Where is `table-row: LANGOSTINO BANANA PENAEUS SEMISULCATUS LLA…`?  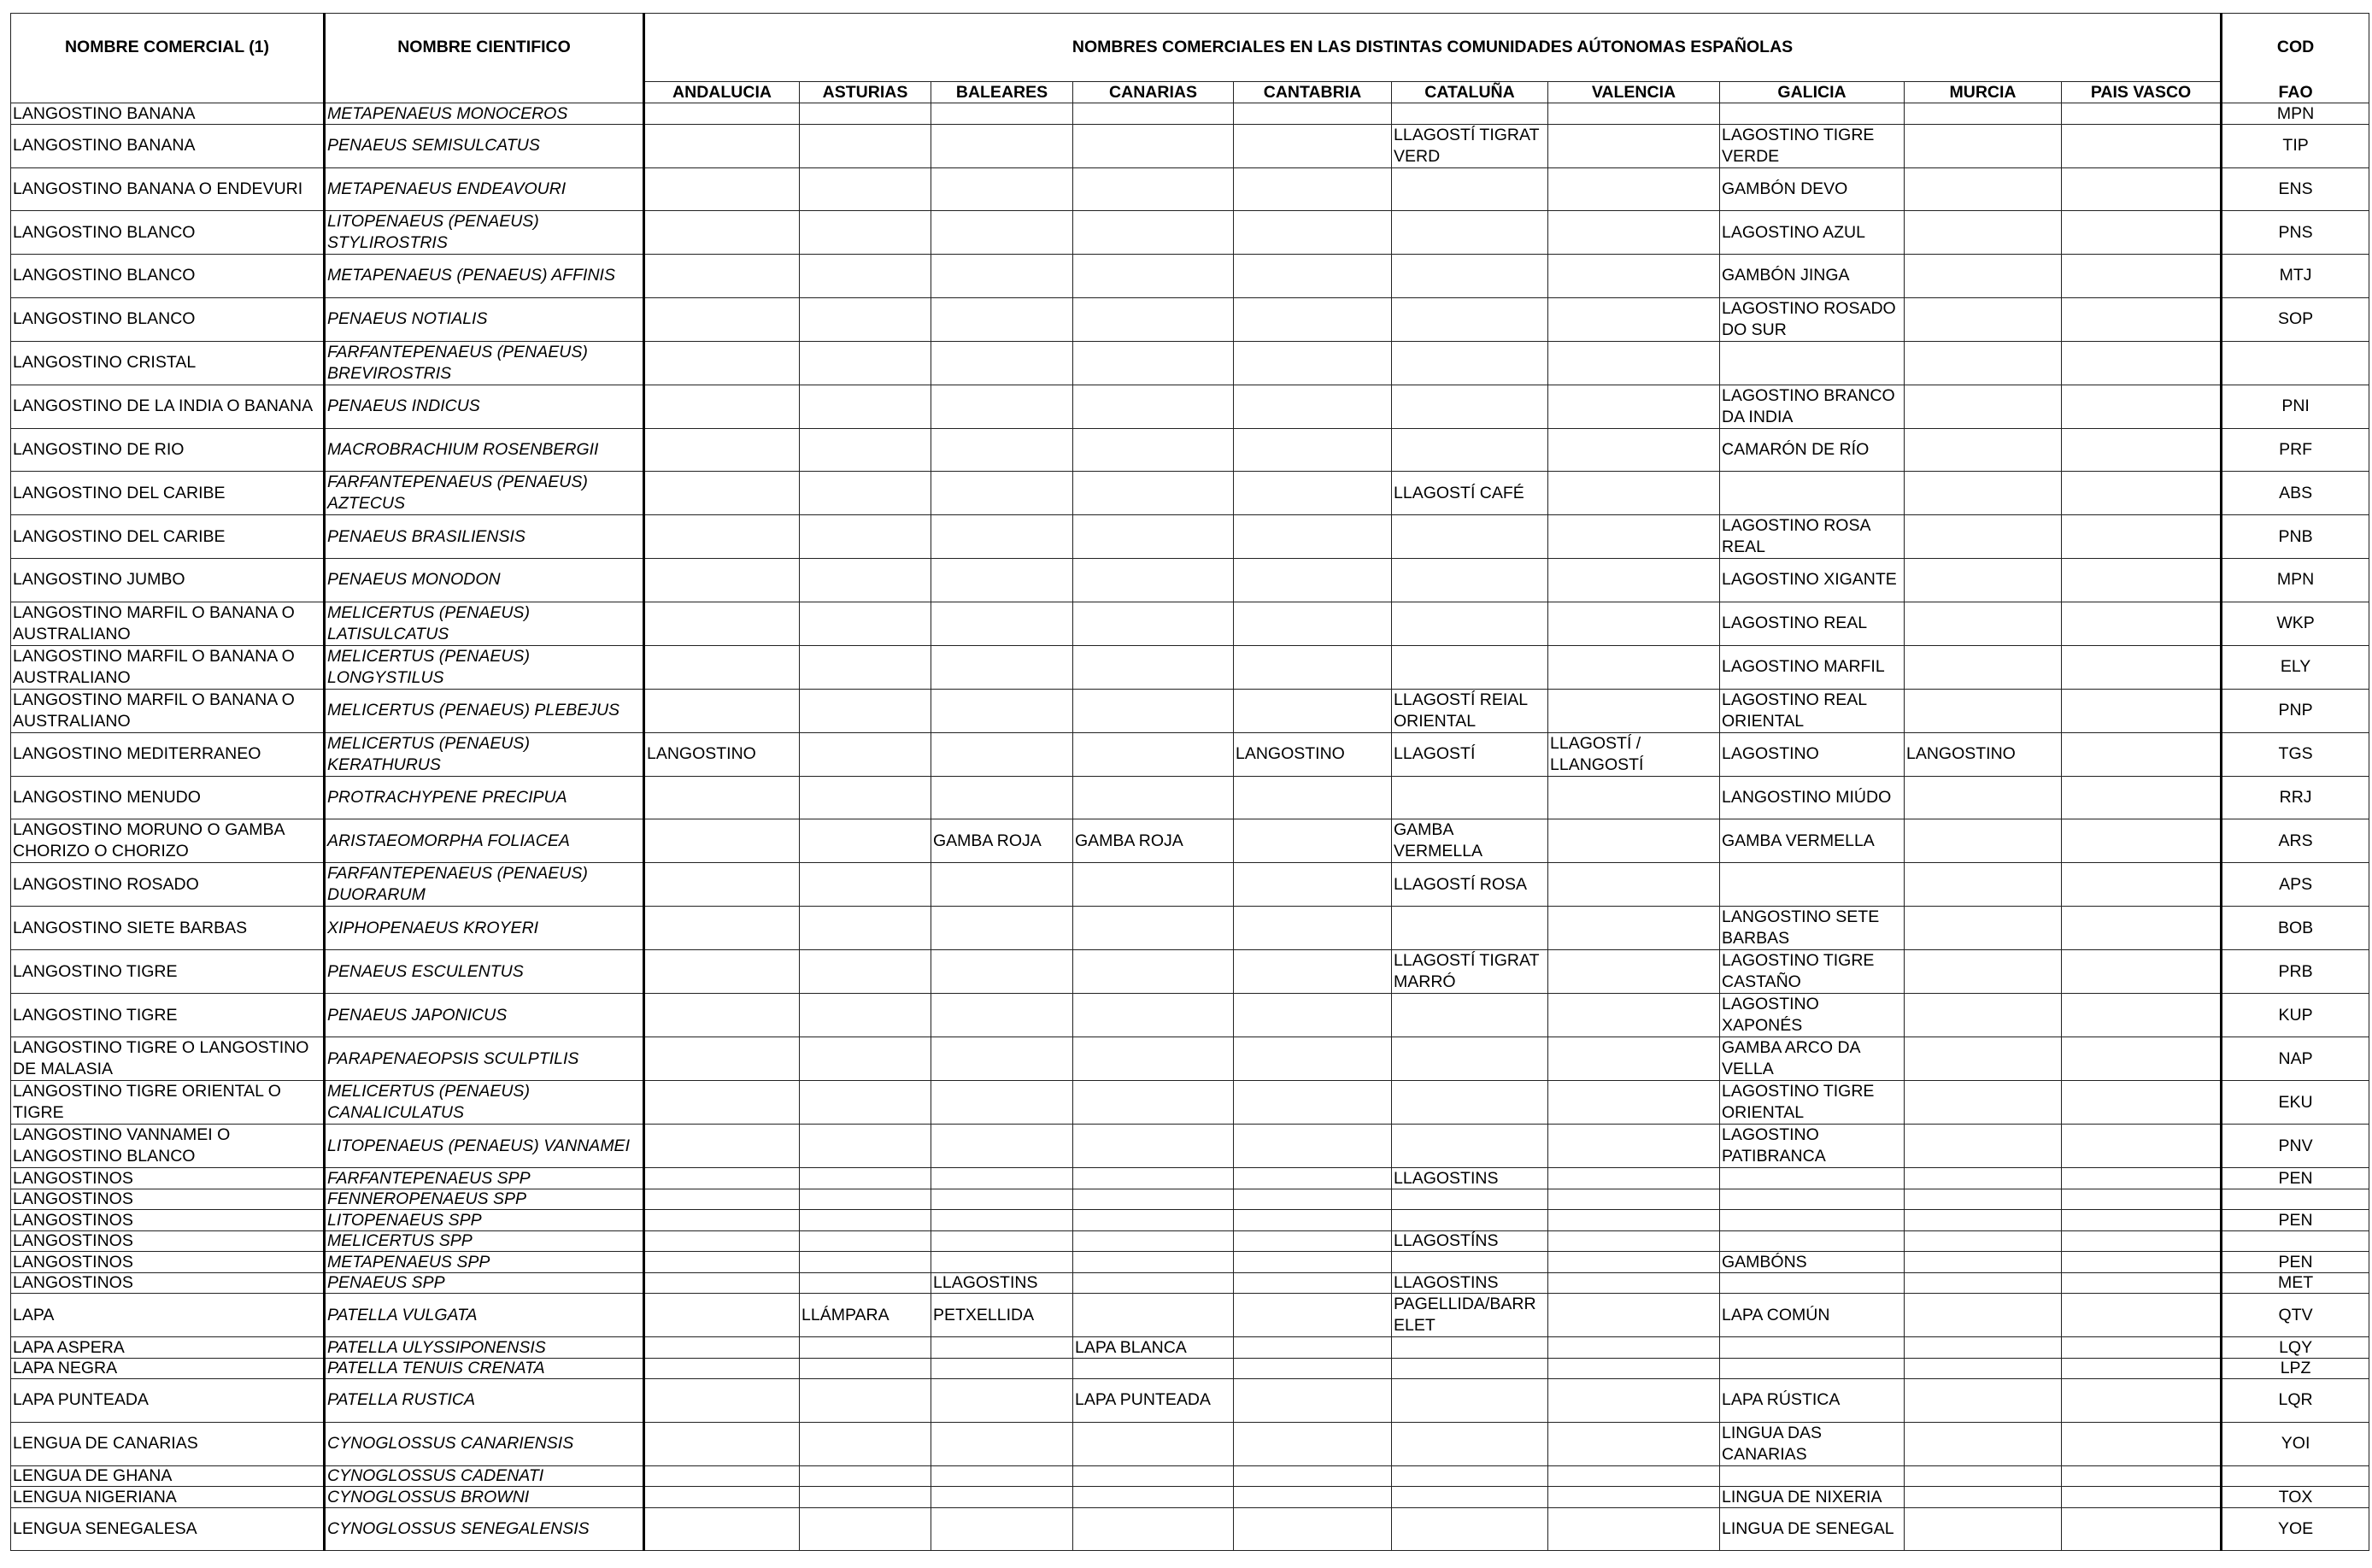
table-row: LANGOSTINO BANANA PENAEUS SEMISULCATUS LLA… is located at coordinates (1190, 145).